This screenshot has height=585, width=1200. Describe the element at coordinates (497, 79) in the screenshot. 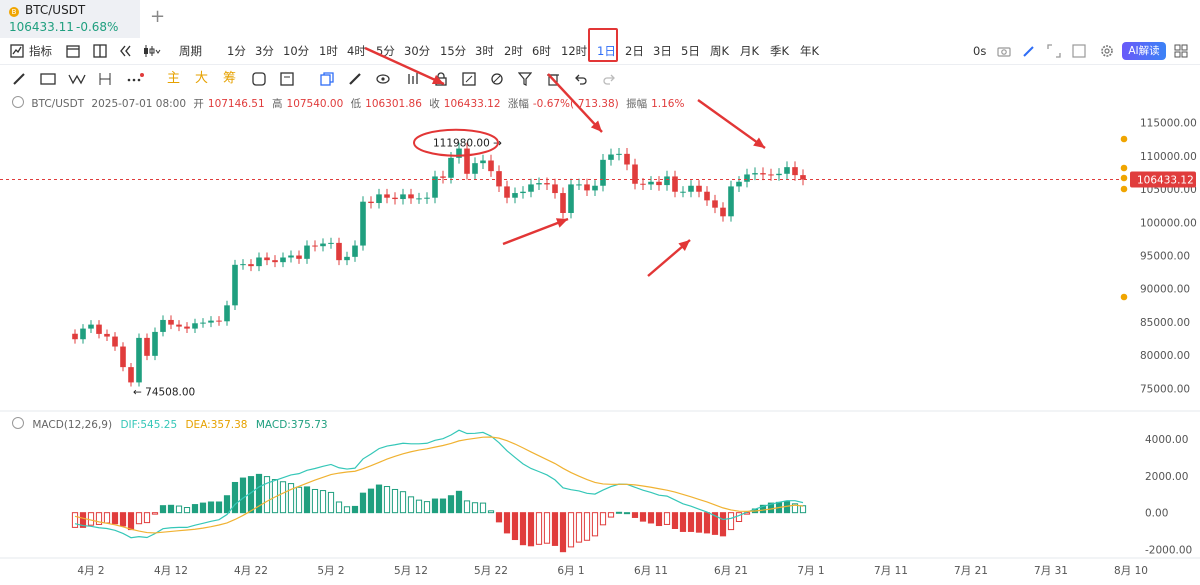

I see `link-icon` at that location.